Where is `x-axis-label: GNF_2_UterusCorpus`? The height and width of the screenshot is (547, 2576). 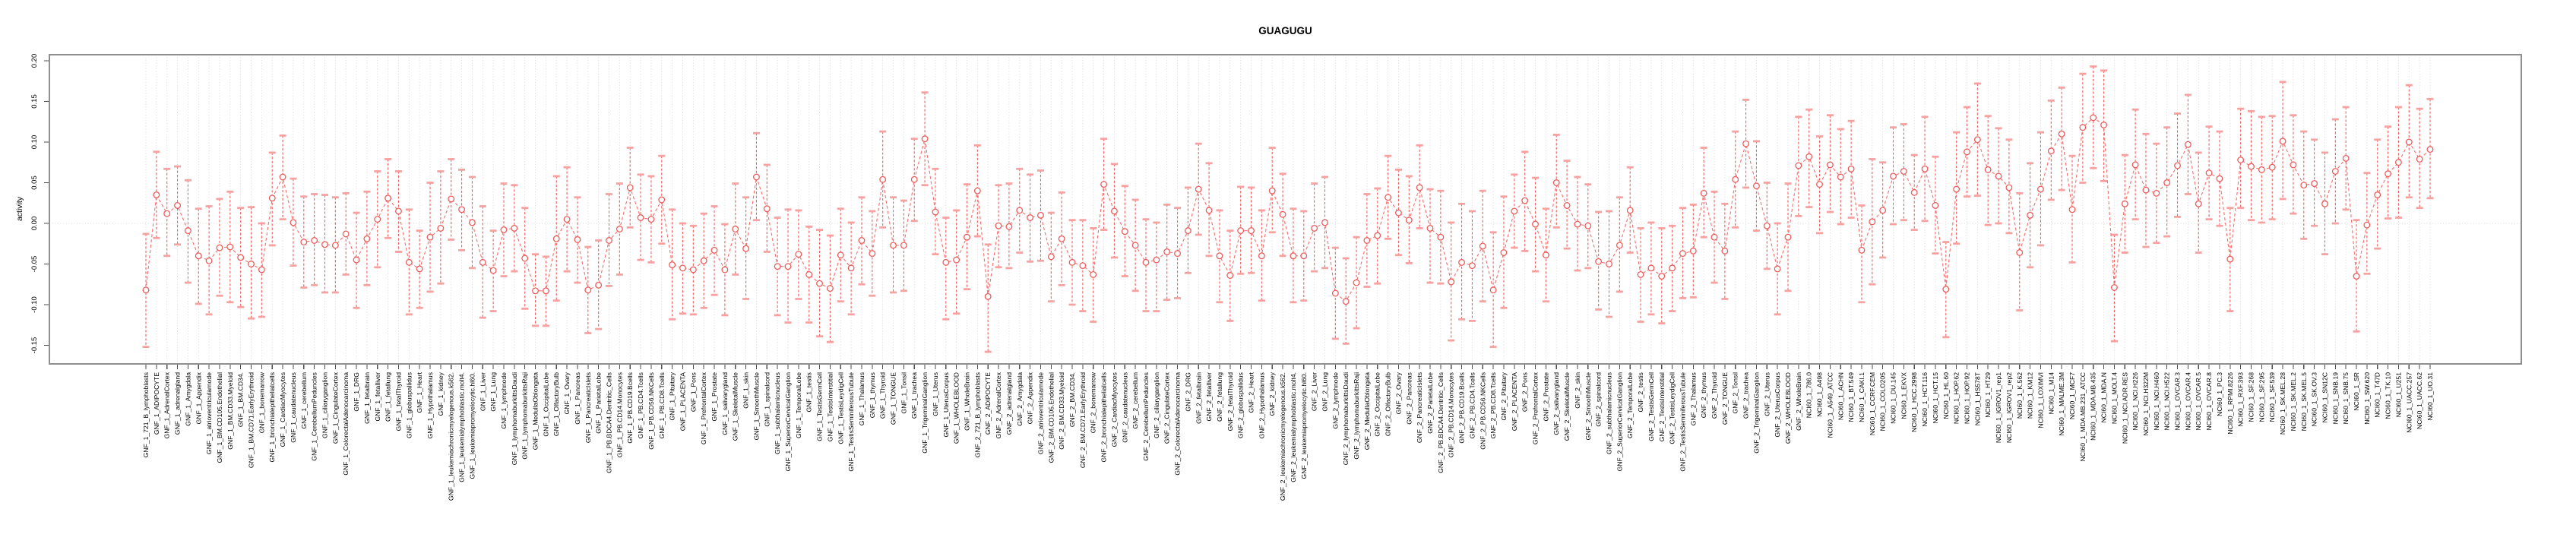 x-axis-label: GNF_2_UterusCorpus is located at coordinates (1777, 405).